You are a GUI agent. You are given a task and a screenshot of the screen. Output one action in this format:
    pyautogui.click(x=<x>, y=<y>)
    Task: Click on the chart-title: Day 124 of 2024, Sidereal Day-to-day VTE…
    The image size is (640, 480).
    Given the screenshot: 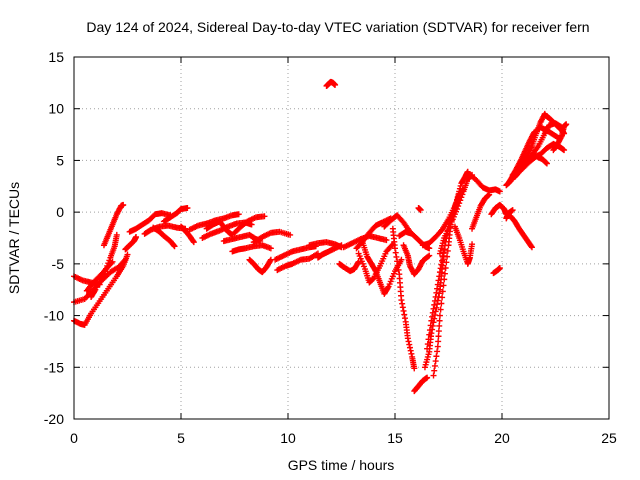 What is the action you would take?
    pyautogui.click(x=337, y=27)
    